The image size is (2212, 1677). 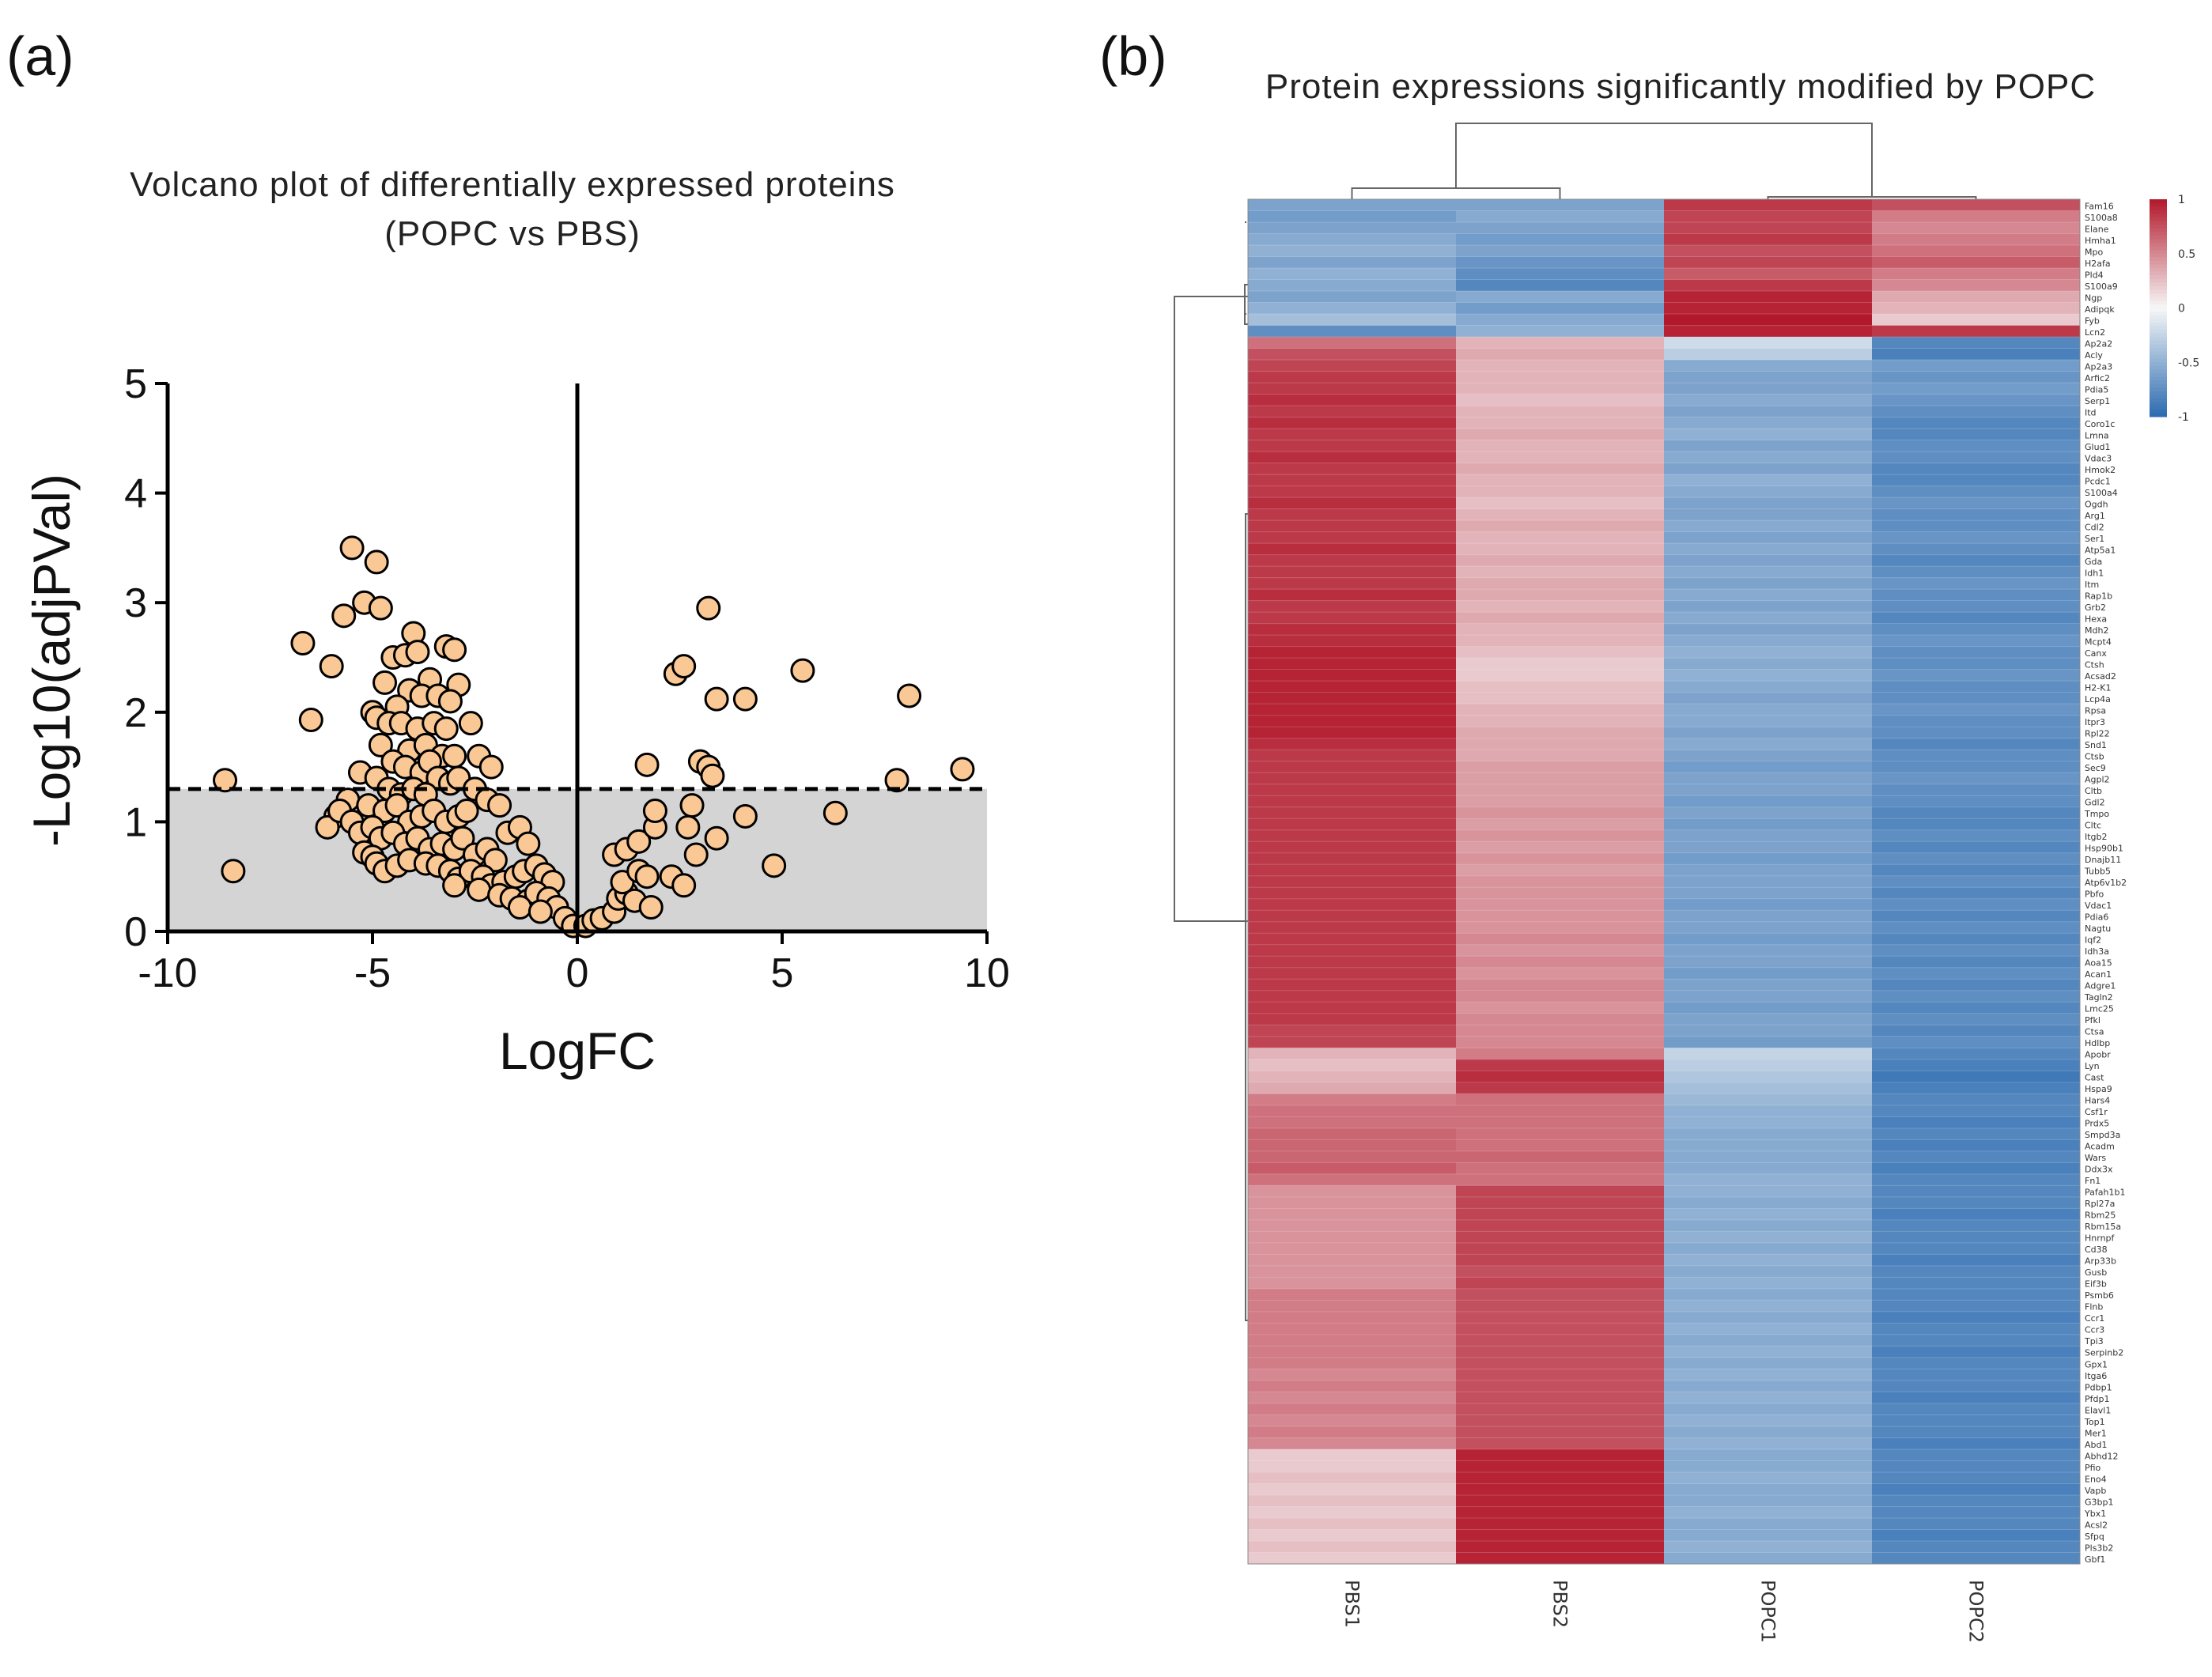 What do you see at coordinates (2096, 745) in the screenshot?
I see `row-label: Snd1` at bounding box center [2096, 745].